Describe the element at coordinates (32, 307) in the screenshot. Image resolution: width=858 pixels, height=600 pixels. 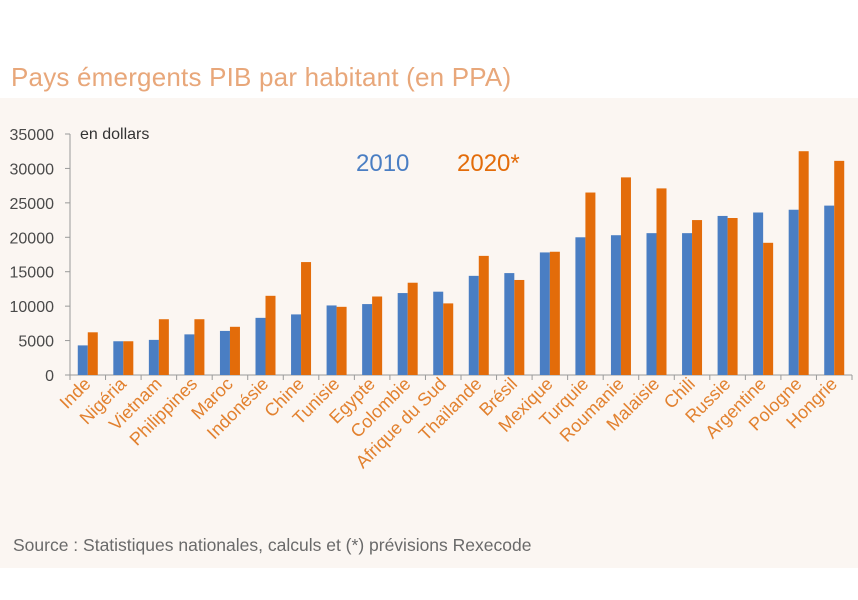
I see `y-tick-label: 10000` at that location.